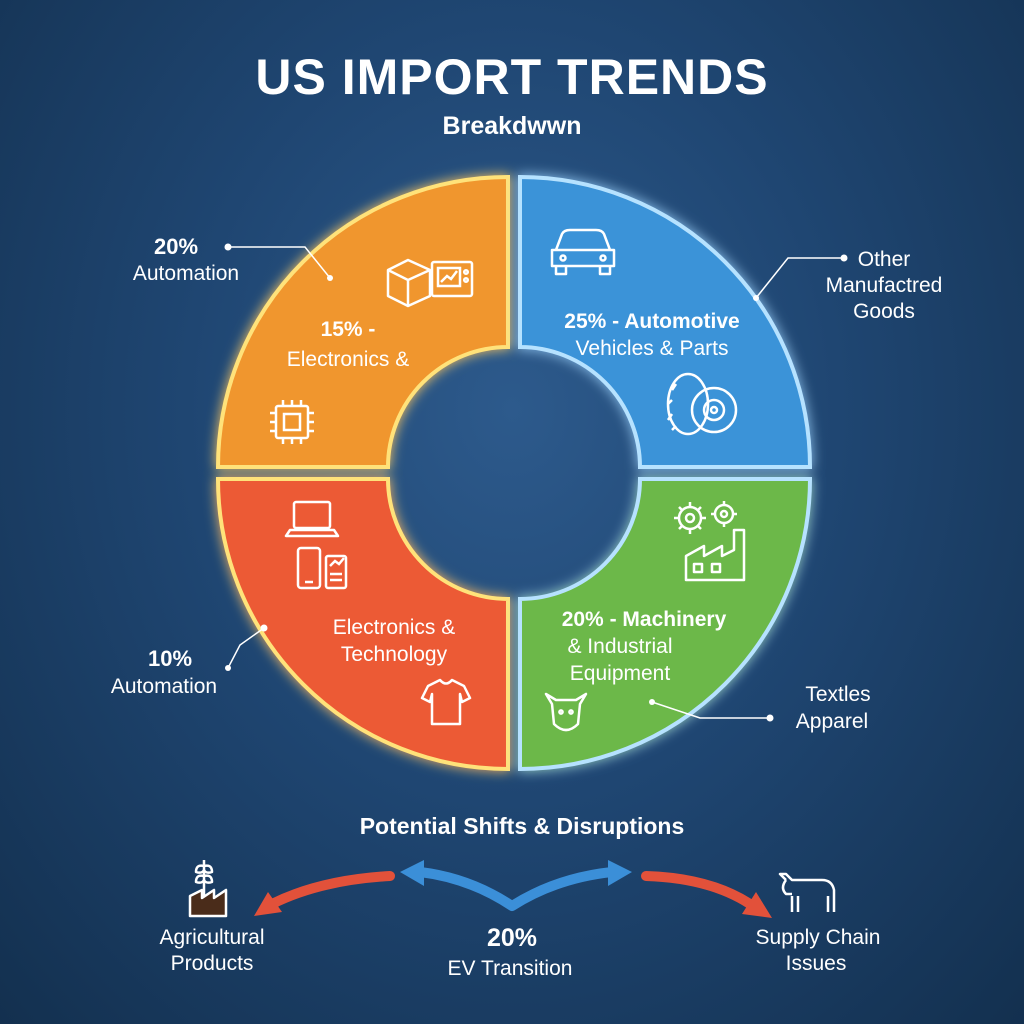  I want to click on slice-orange, so click(362, 321).